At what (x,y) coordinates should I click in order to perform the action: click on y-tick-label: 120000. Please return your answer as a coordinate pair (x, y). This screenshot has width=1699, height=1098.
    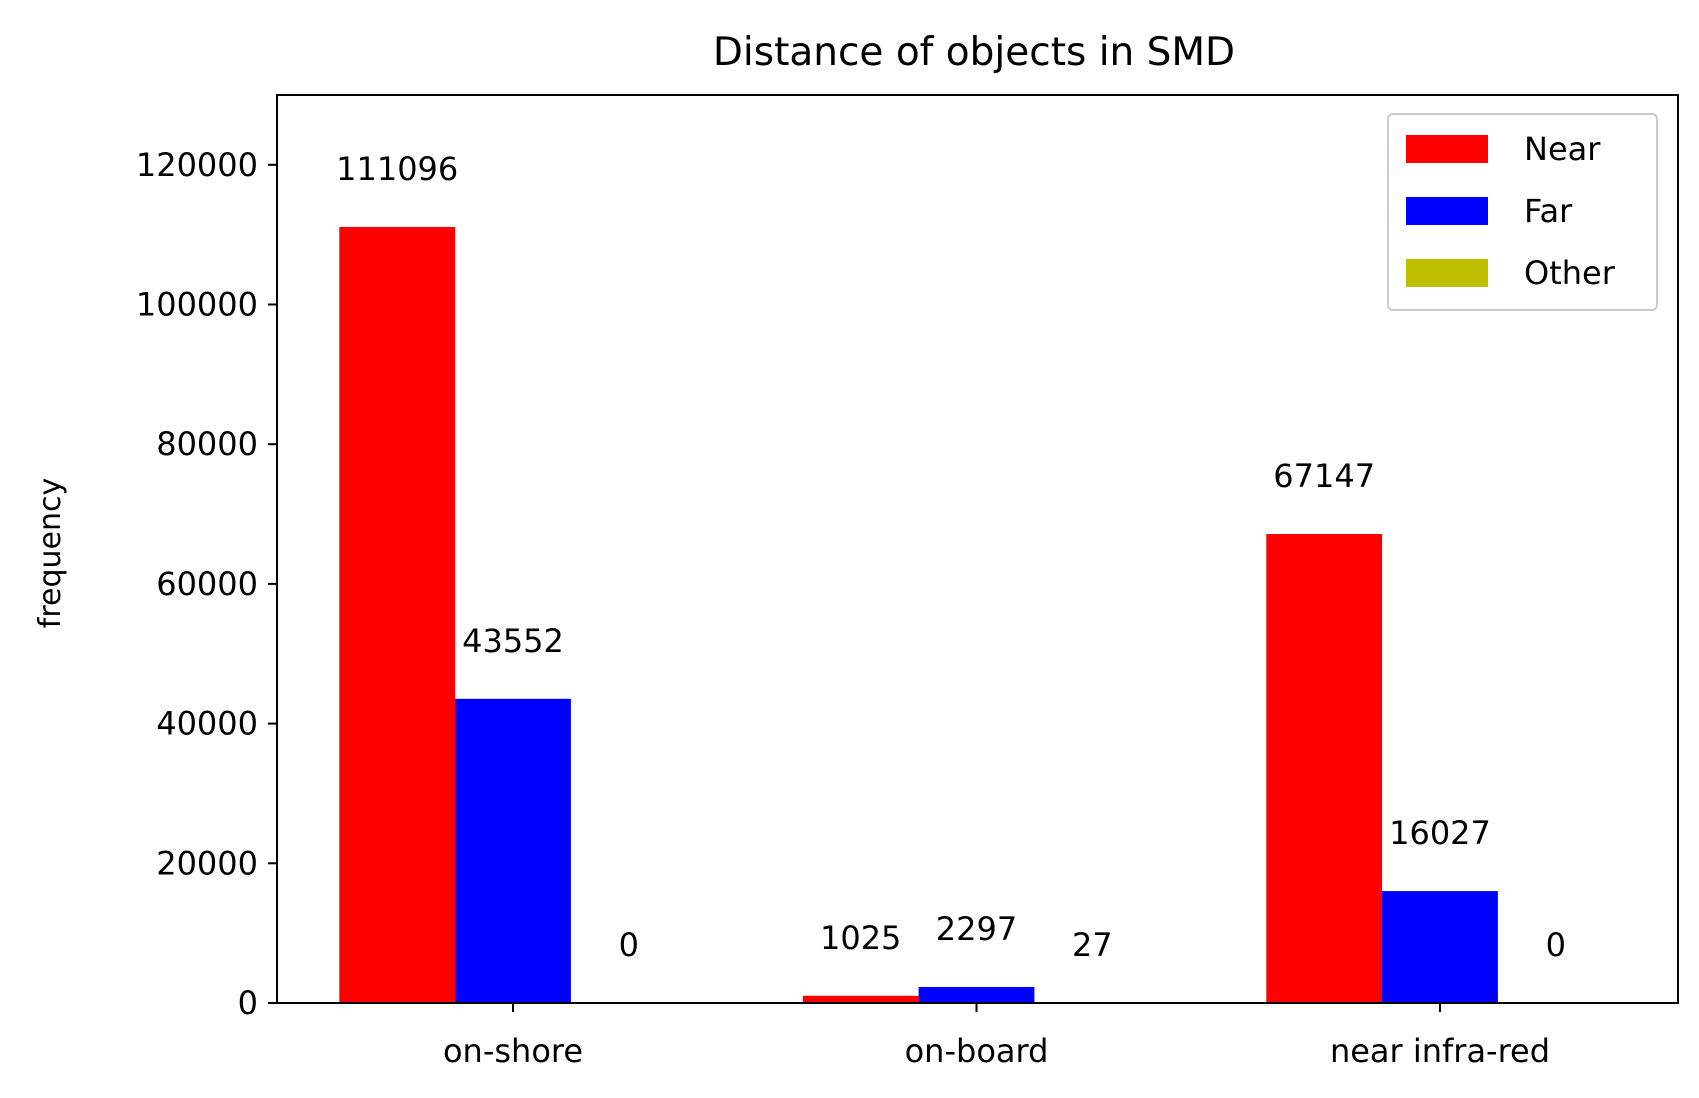
    Looking at the image, I should click on (197, 165).